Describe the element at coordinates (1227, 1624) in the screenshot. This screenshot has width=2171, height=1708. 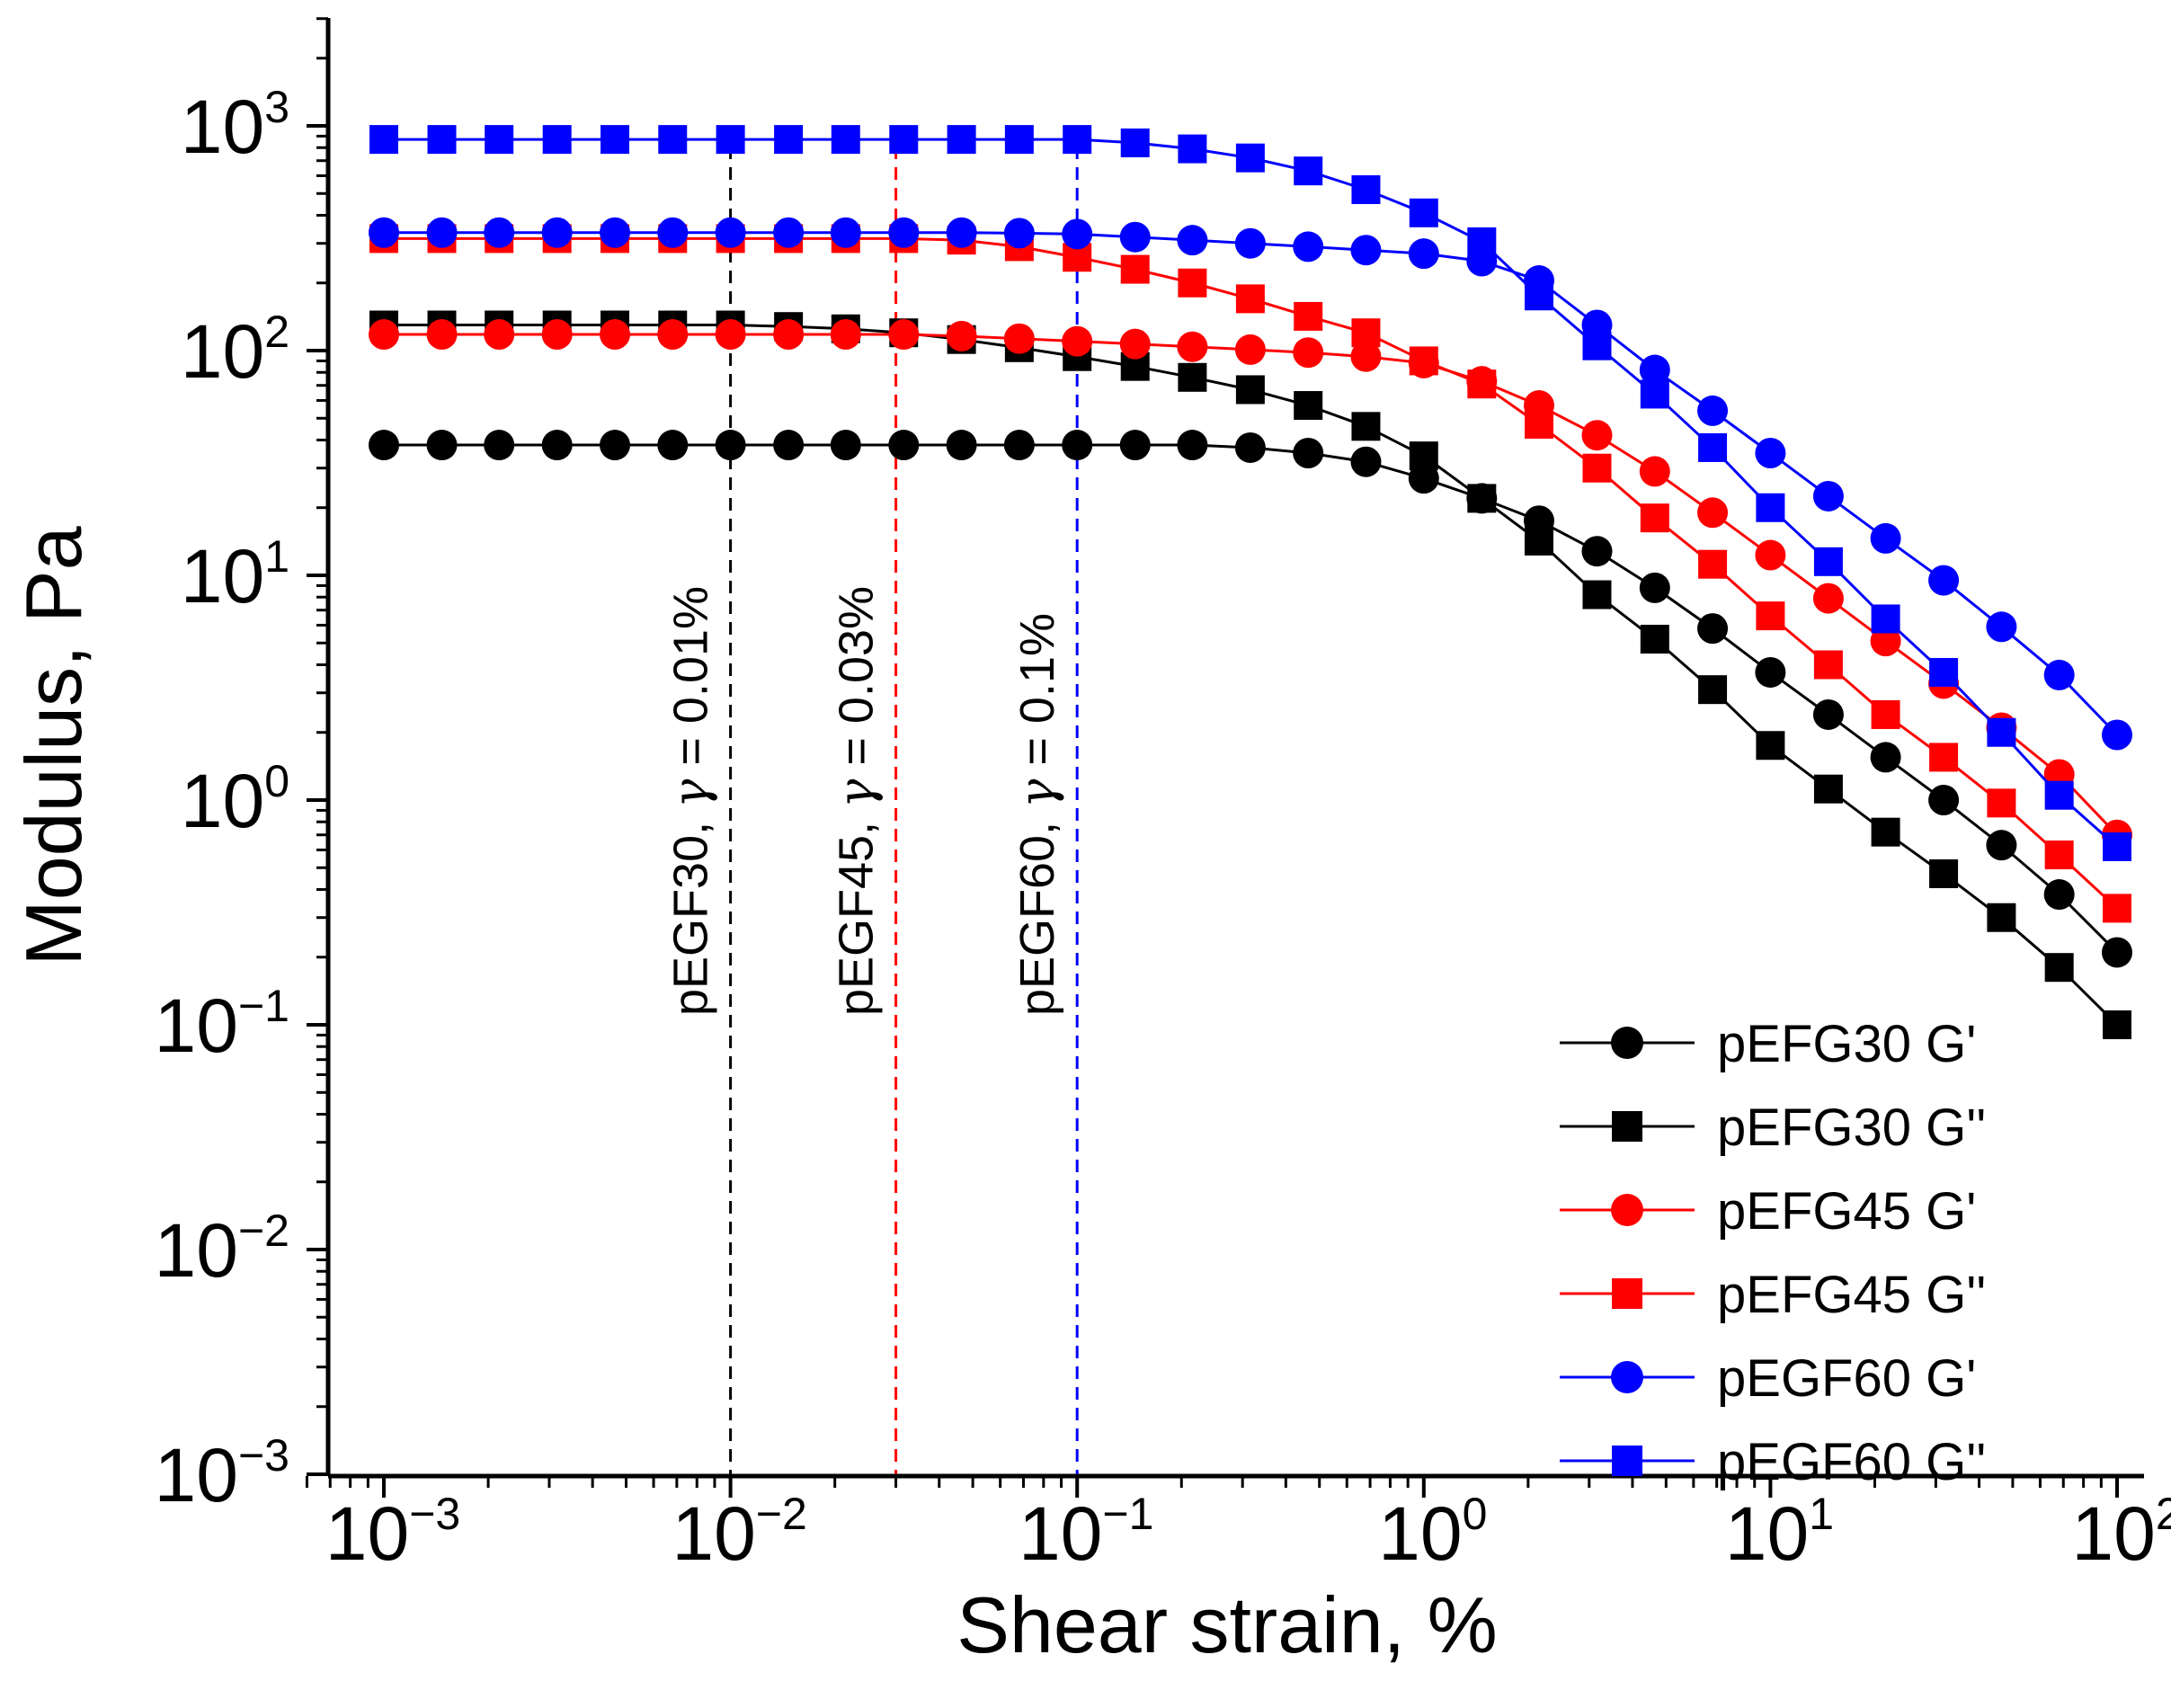
I see `x-axis-title: Shear strain, %` at that location.